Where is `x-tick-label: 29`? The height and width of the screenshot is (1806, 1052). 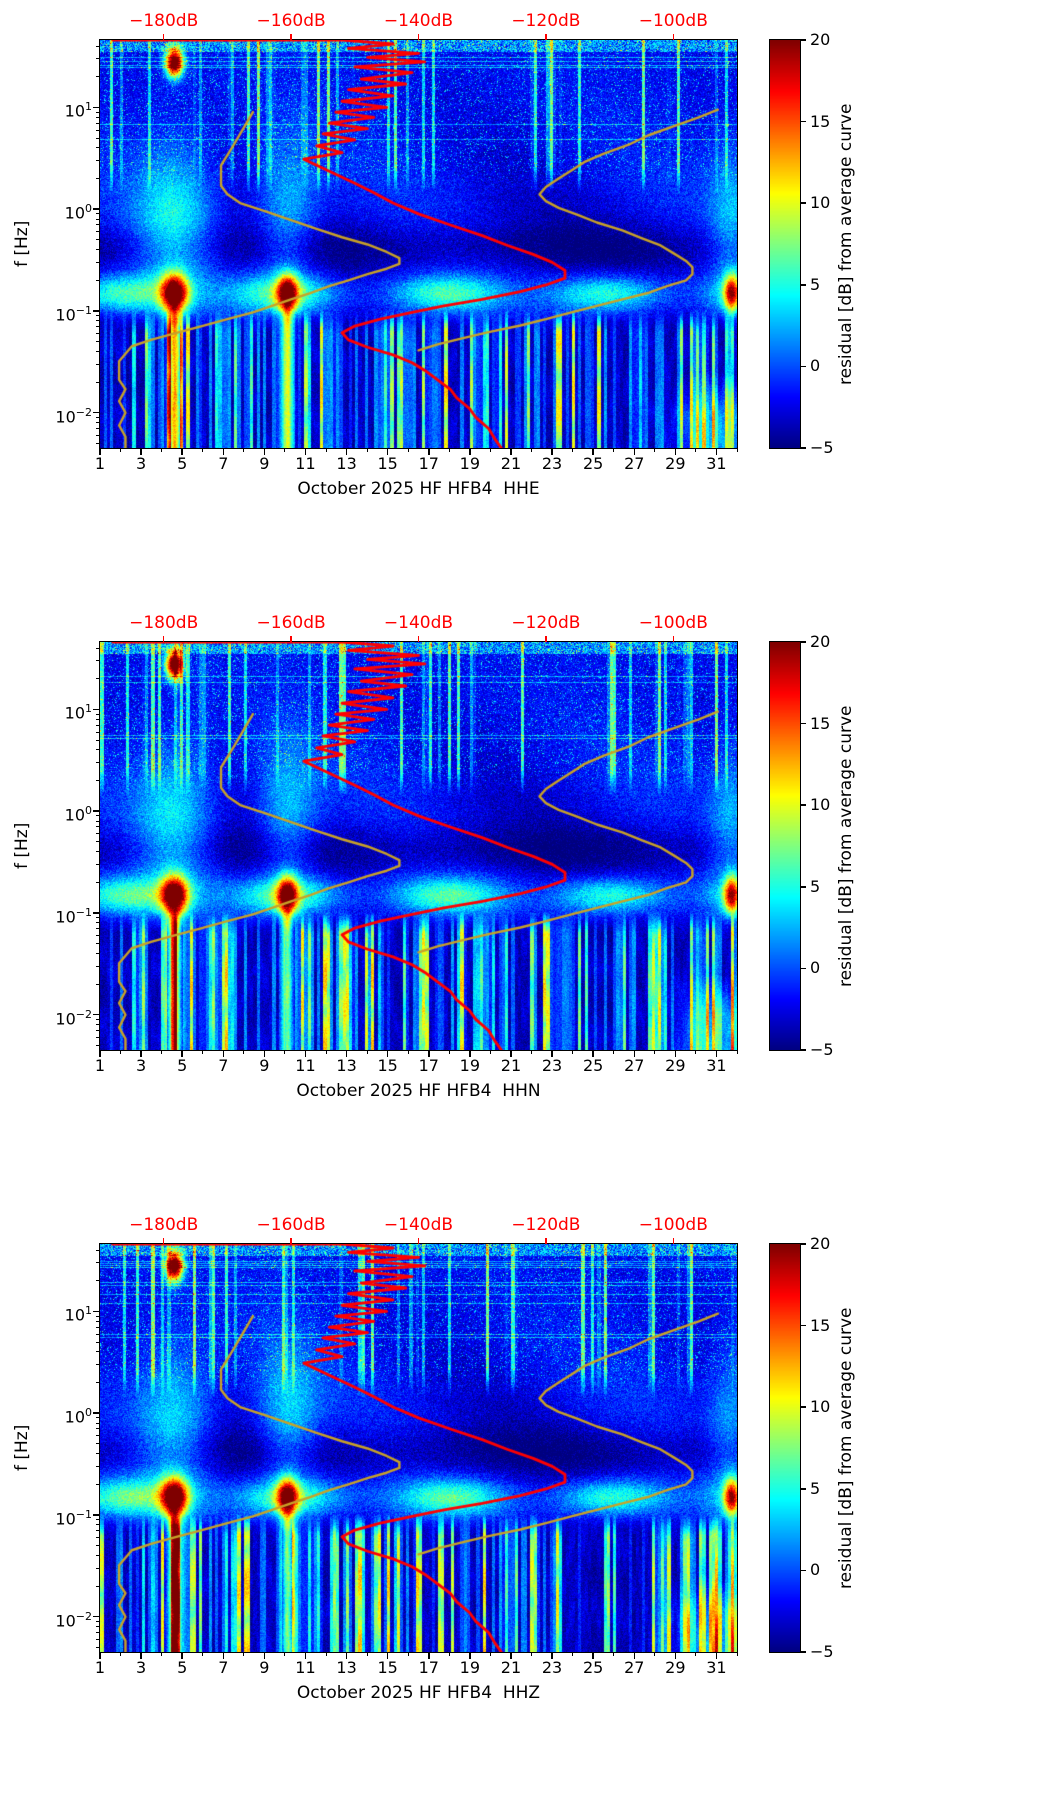
x-tick-label: 29 is located at coordinates (675, 1065).